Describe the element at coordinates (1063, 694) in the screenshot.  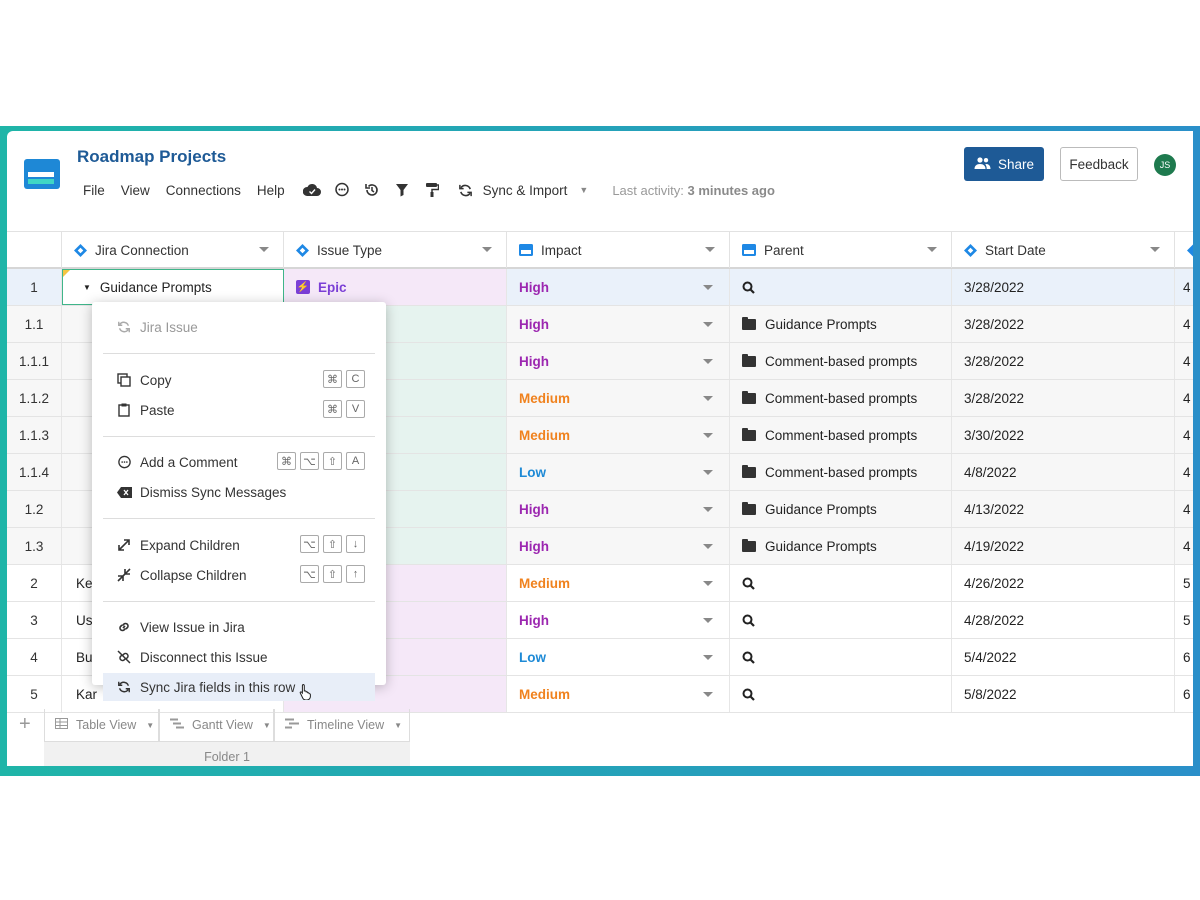
I see `start-date-cell: 5/8/2022` at that location.